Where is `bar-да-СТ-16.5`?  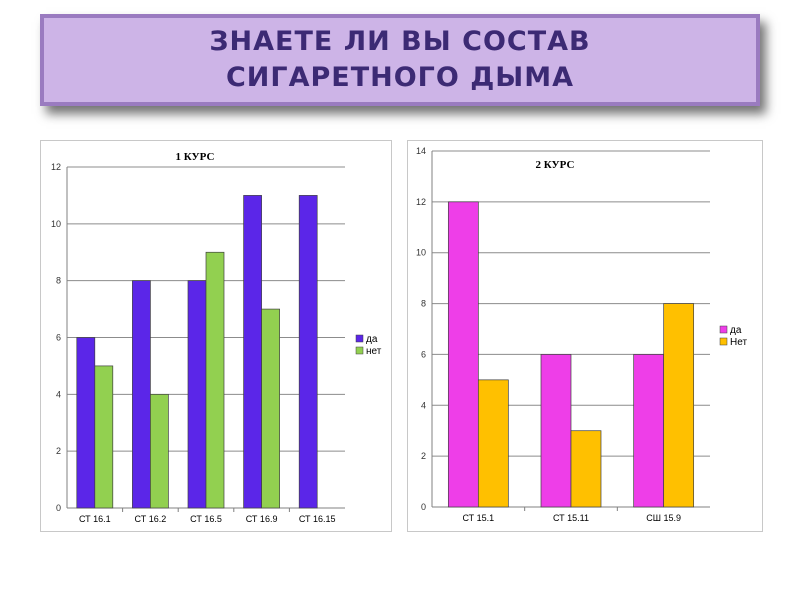 bar-да-СТ-16.5 is located at coordinates (197, 394).